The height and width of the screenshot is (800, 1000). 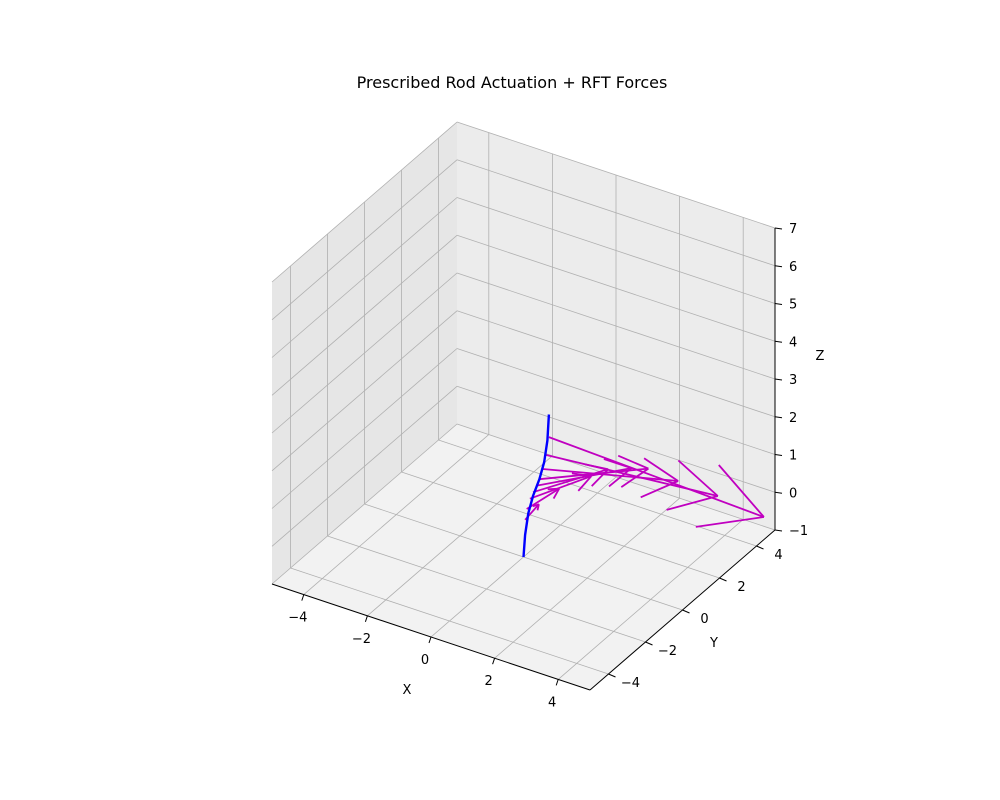 I want to click on y-tick-label: 0, so click(x=704, y=619).